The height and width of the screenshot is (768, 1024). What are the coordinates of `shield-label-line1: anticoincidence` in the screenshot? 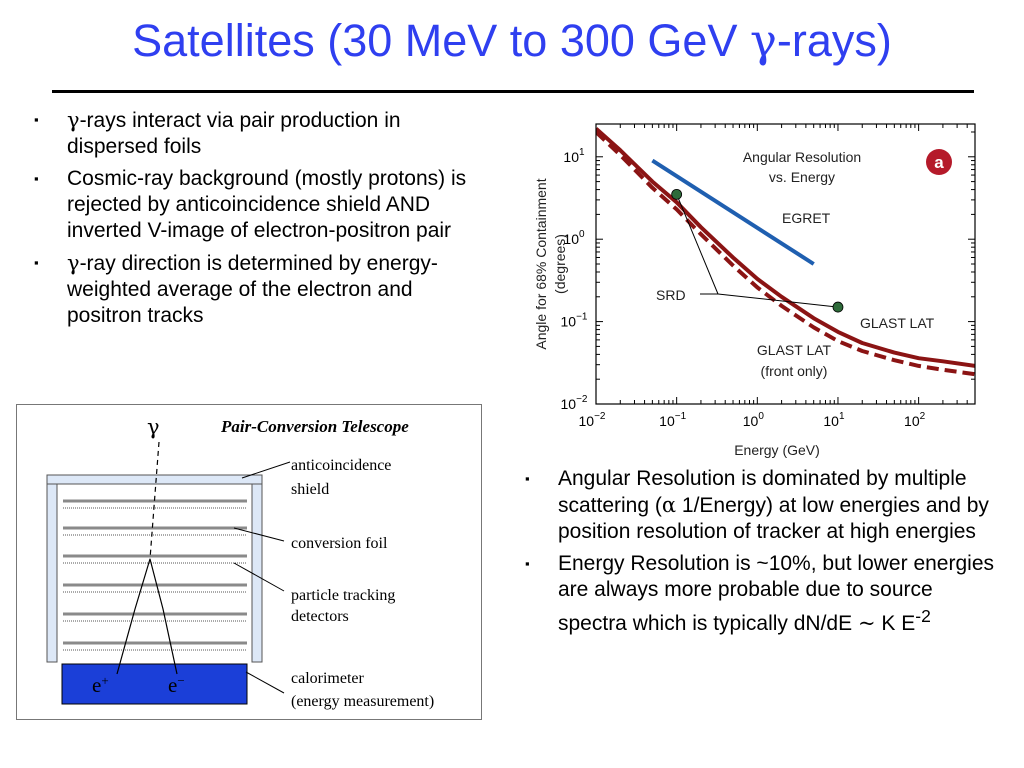 It's located at (341, 465).